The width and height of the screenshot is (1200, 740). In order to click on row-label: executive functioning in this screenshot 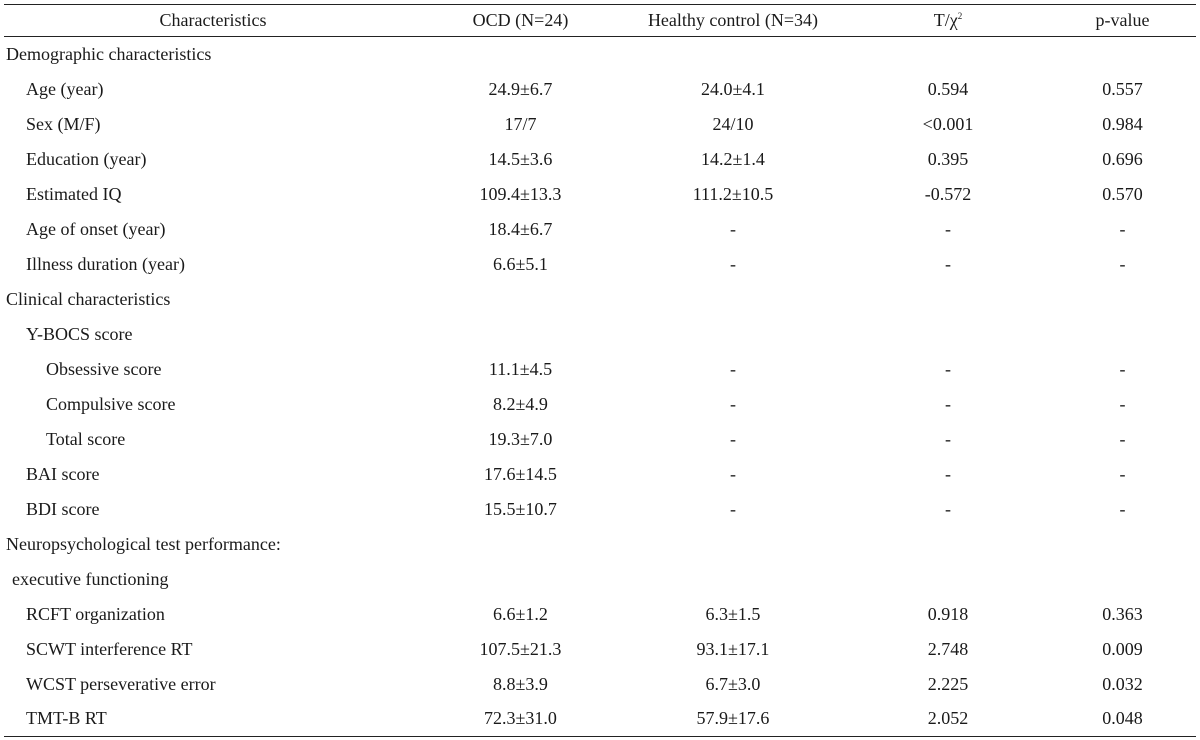, I will do `click(90, 578)`.